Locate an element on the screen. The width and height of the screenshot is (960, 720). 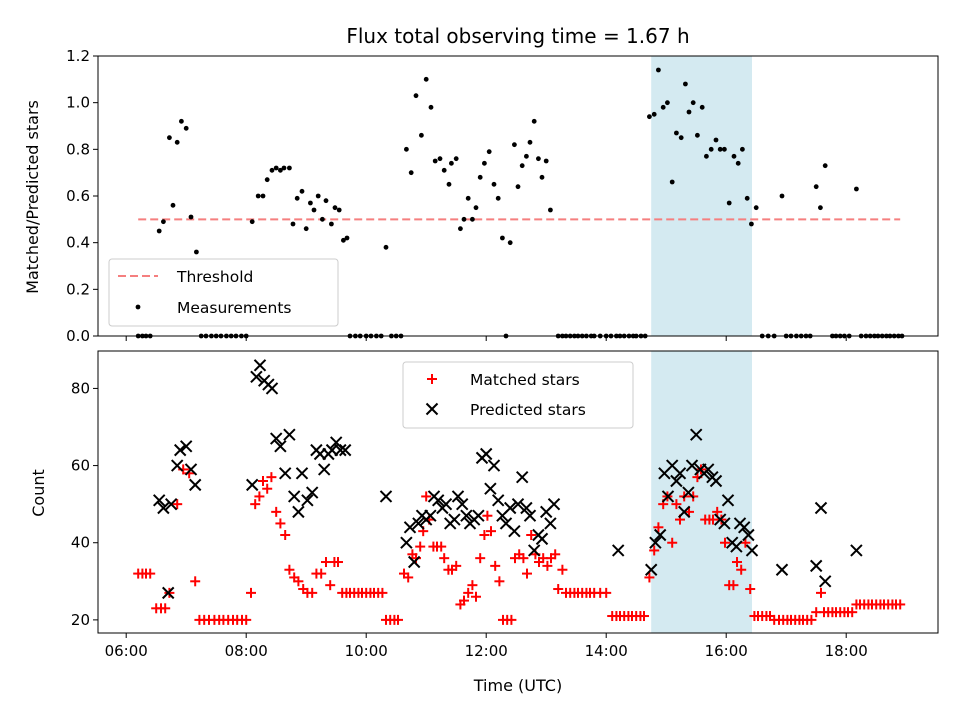
x-tick-label: 14:00 is located at coordinates (606, 651).